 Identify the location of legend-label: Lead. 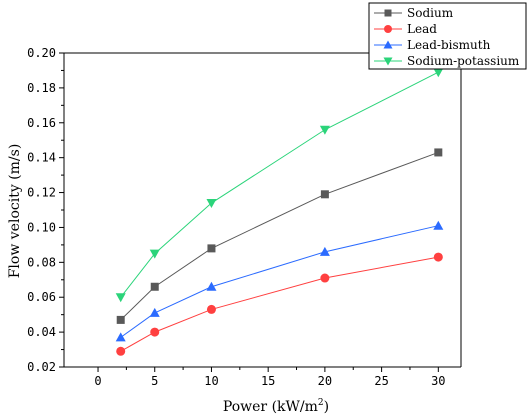
(422, 29).